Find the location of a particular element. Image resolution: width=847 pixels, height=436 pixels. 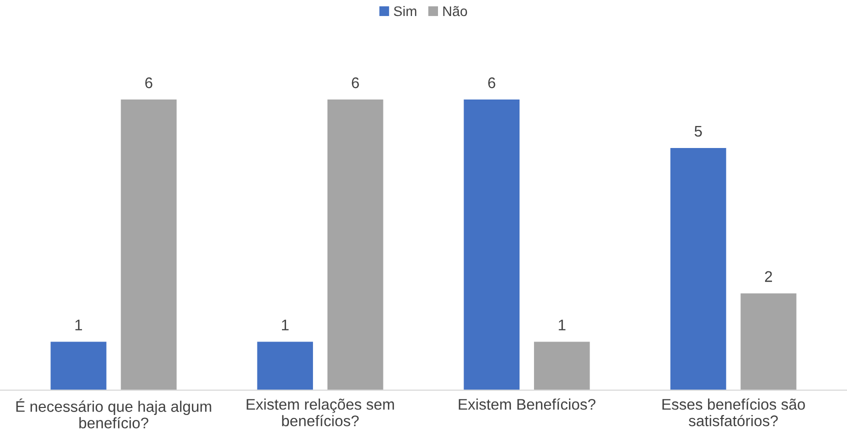

x-tick-label: Esses benefícios são satisfatórios? is located at coordinates (733, 412).